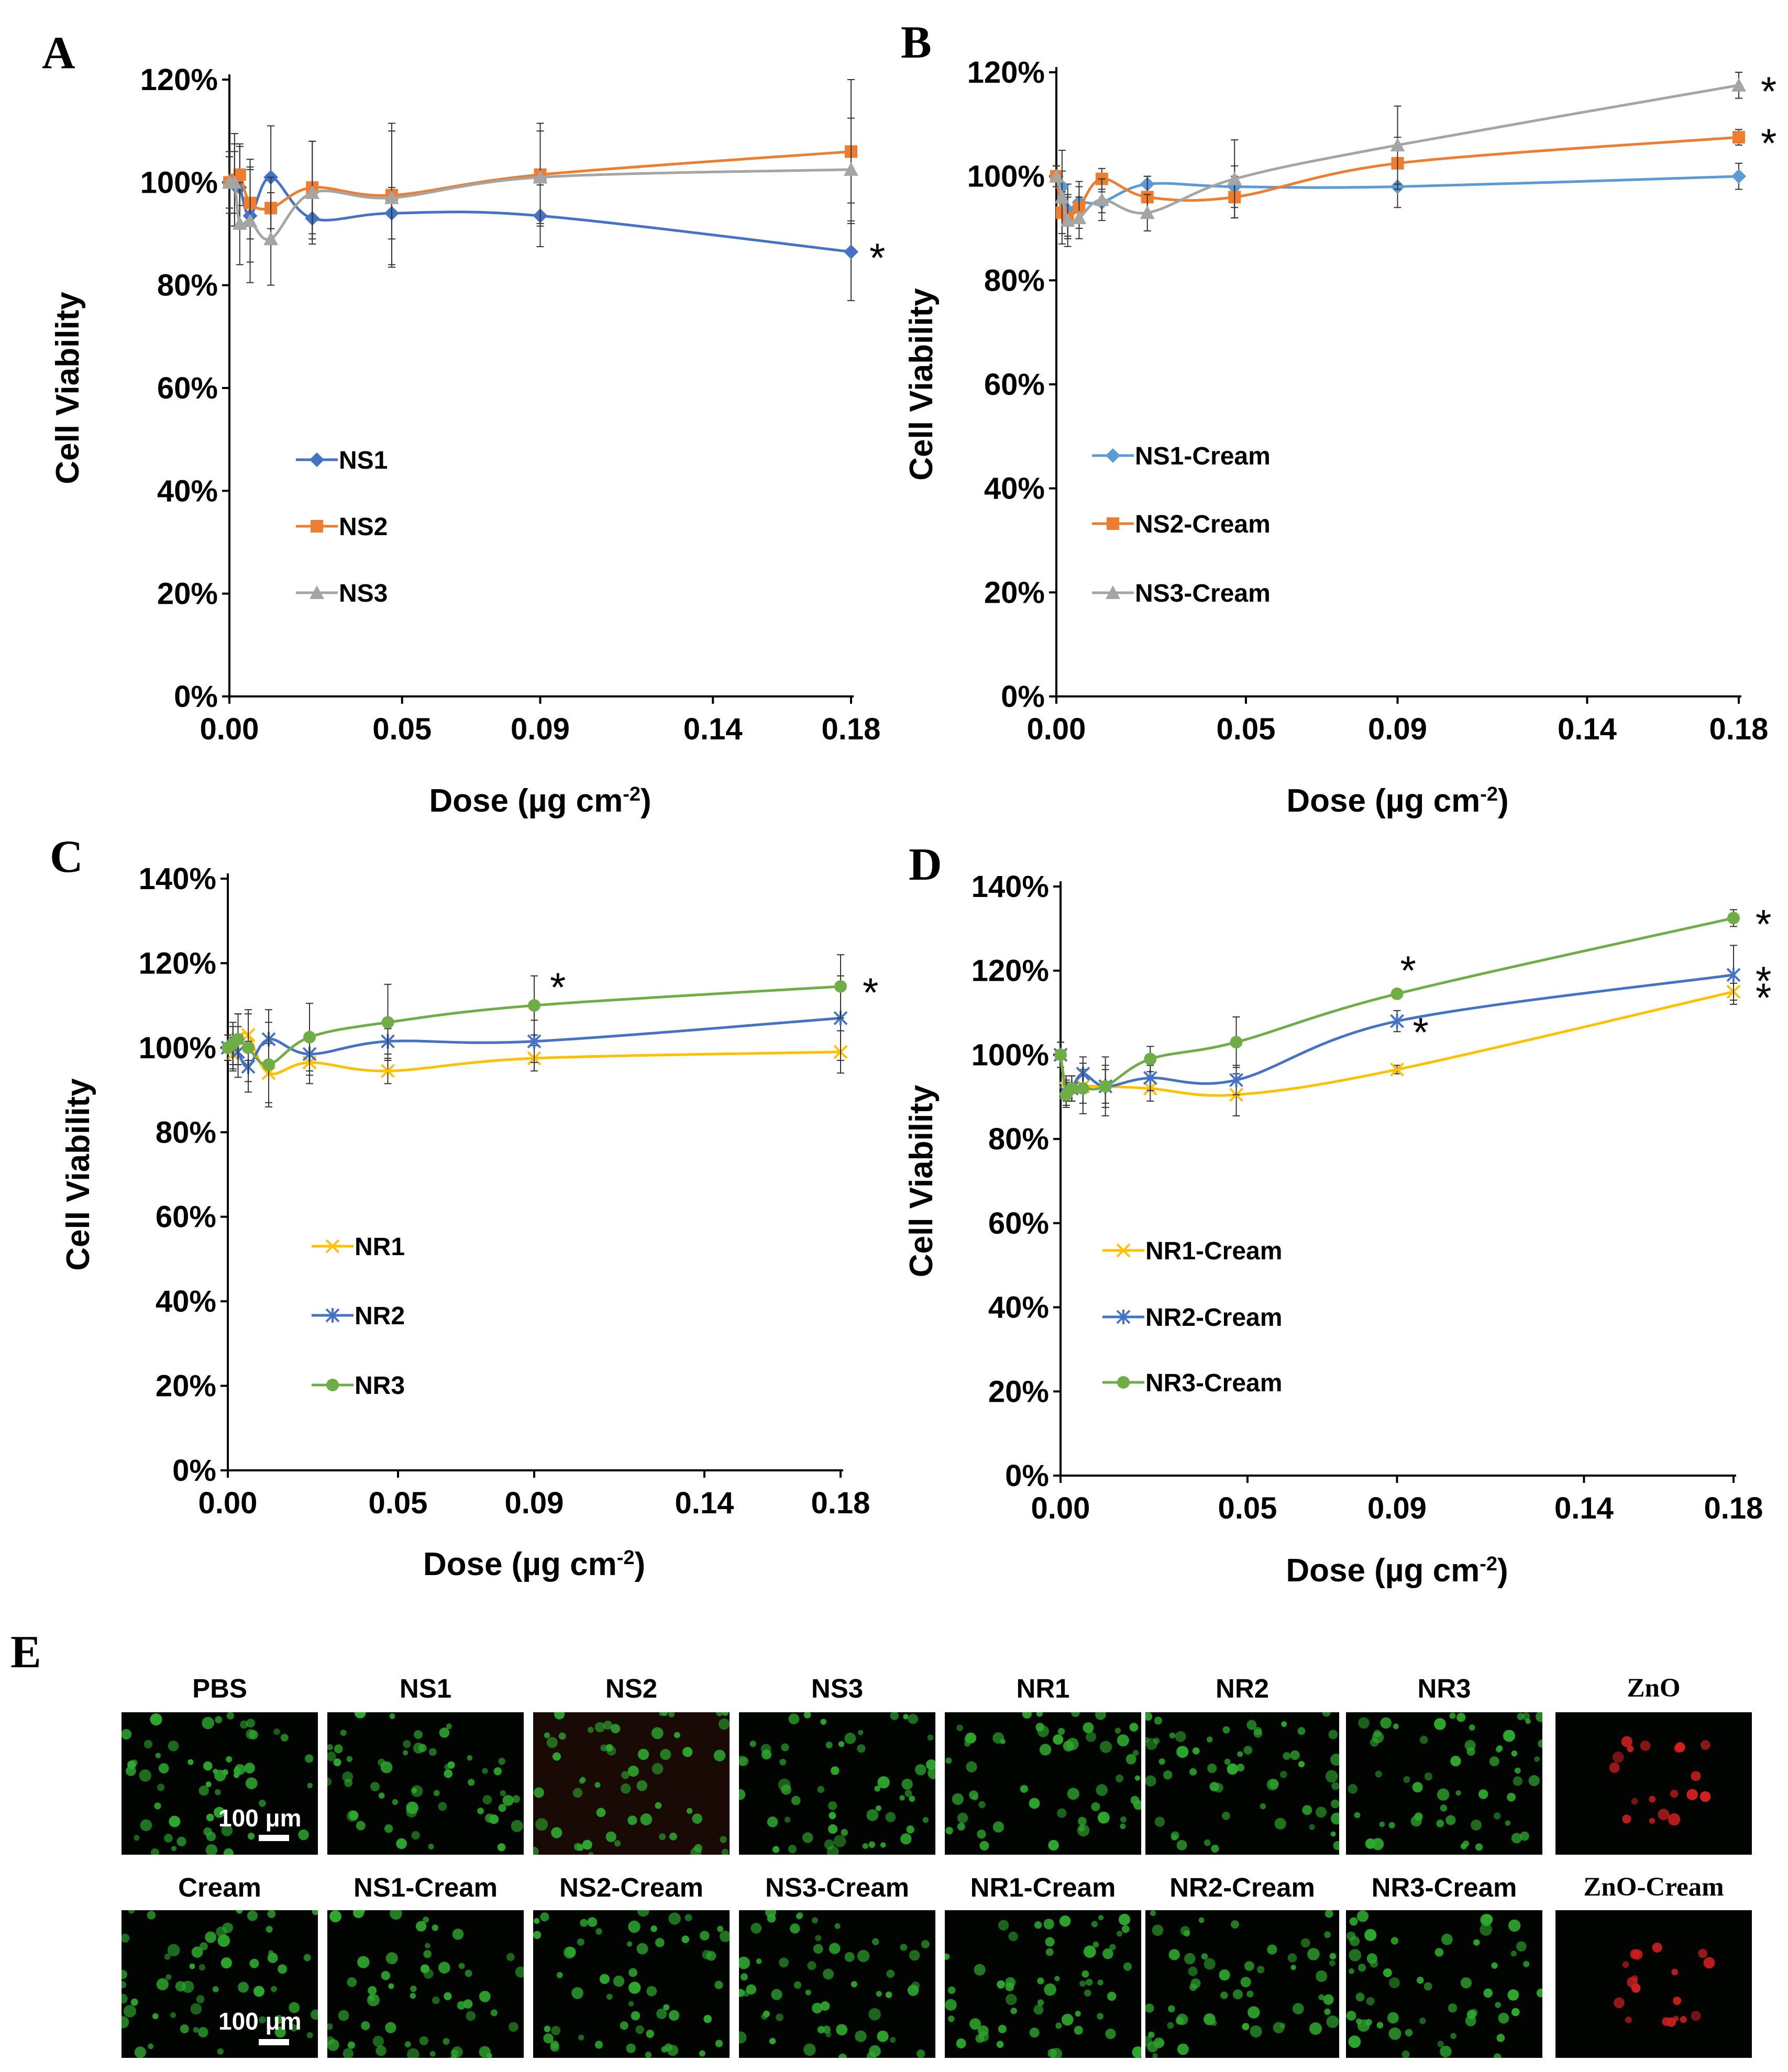 The height and width of the screenshot is (2072, 1788). I want to click on y-tick-label: 0%, so click(196, 697).